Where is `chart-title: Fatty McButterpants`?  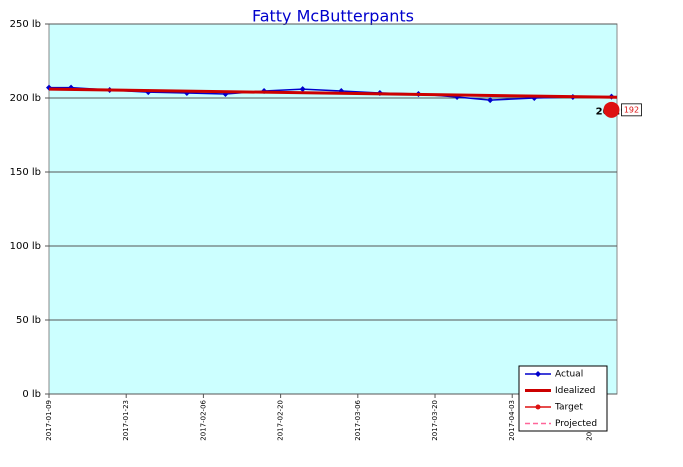 chart-title: Fatty McButterpants is located at coordinates (333, 16).